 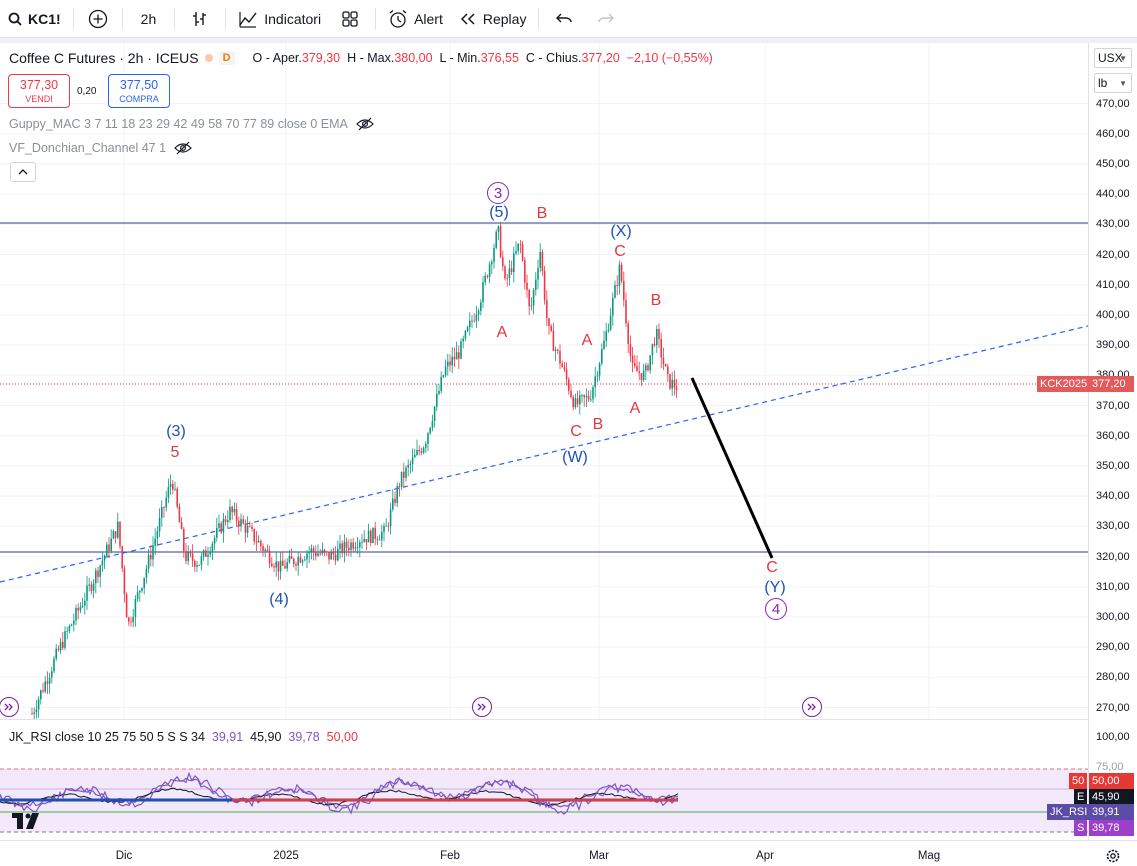 I want to click on bars-chart-icon, so click(x=200, y=18).